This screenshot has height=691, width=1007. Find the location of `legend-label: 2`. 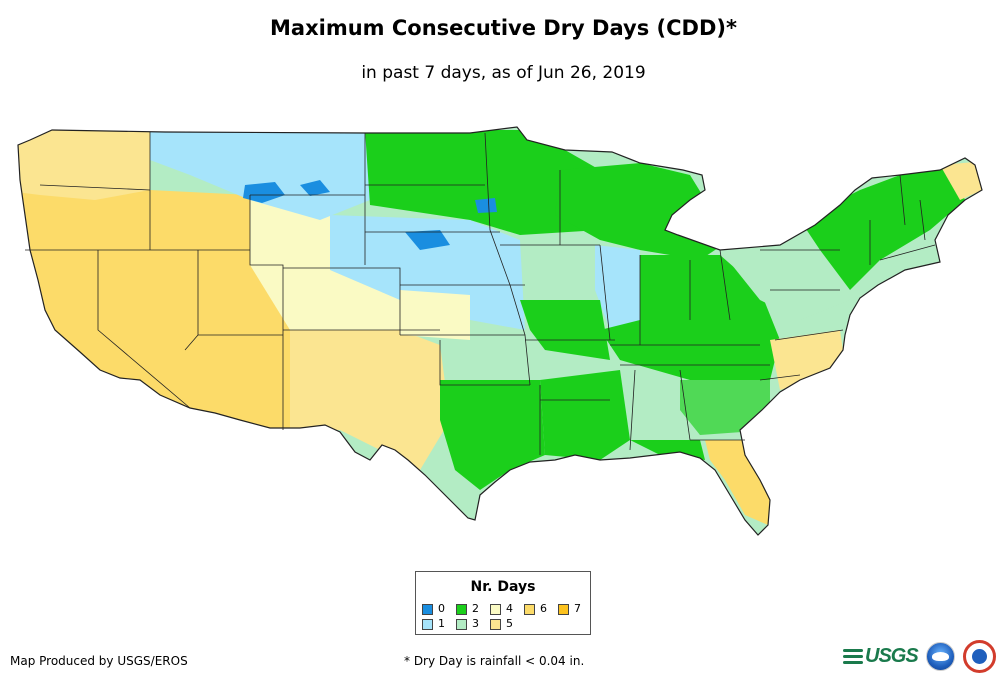

legend-label: 2 is located at coordinates (475, 608).